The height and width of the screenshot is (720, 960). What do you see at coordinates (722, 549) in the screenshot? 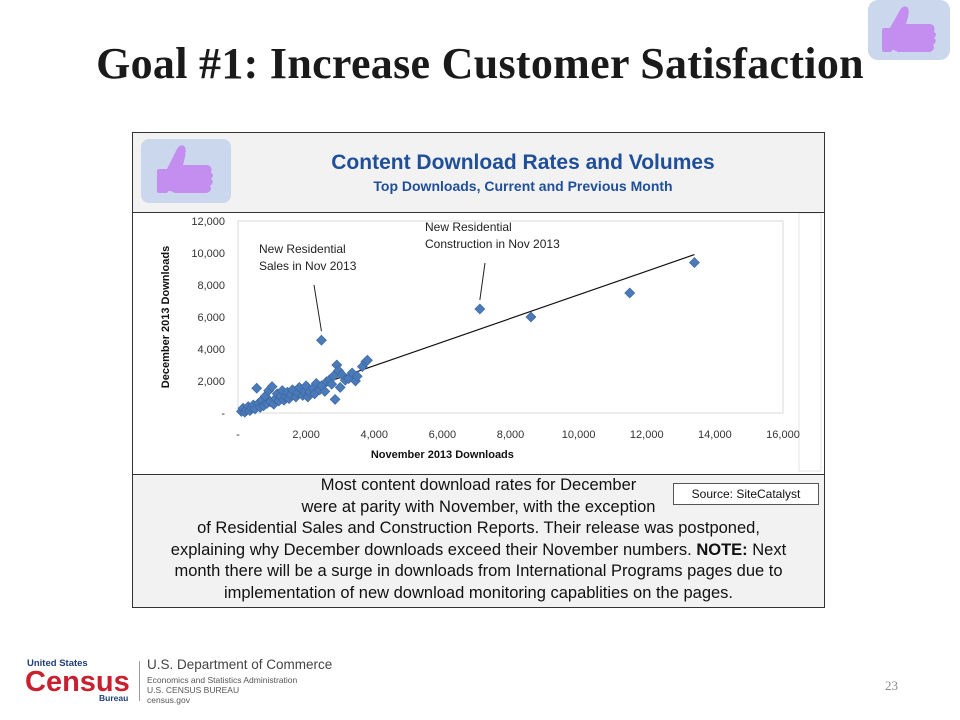
I see `note-label: NOTE:` at bounding box center [722, 549].